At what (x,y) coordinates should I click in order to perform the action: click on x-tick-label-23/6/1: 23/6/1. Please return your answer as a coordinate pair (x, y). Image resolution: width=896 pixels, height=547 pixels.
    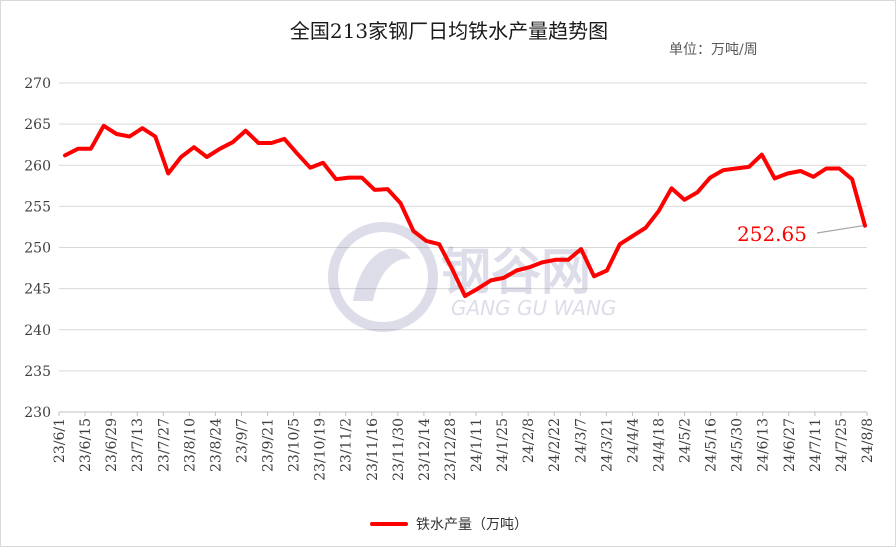
    Looking at the image, I should click on (60, 440).